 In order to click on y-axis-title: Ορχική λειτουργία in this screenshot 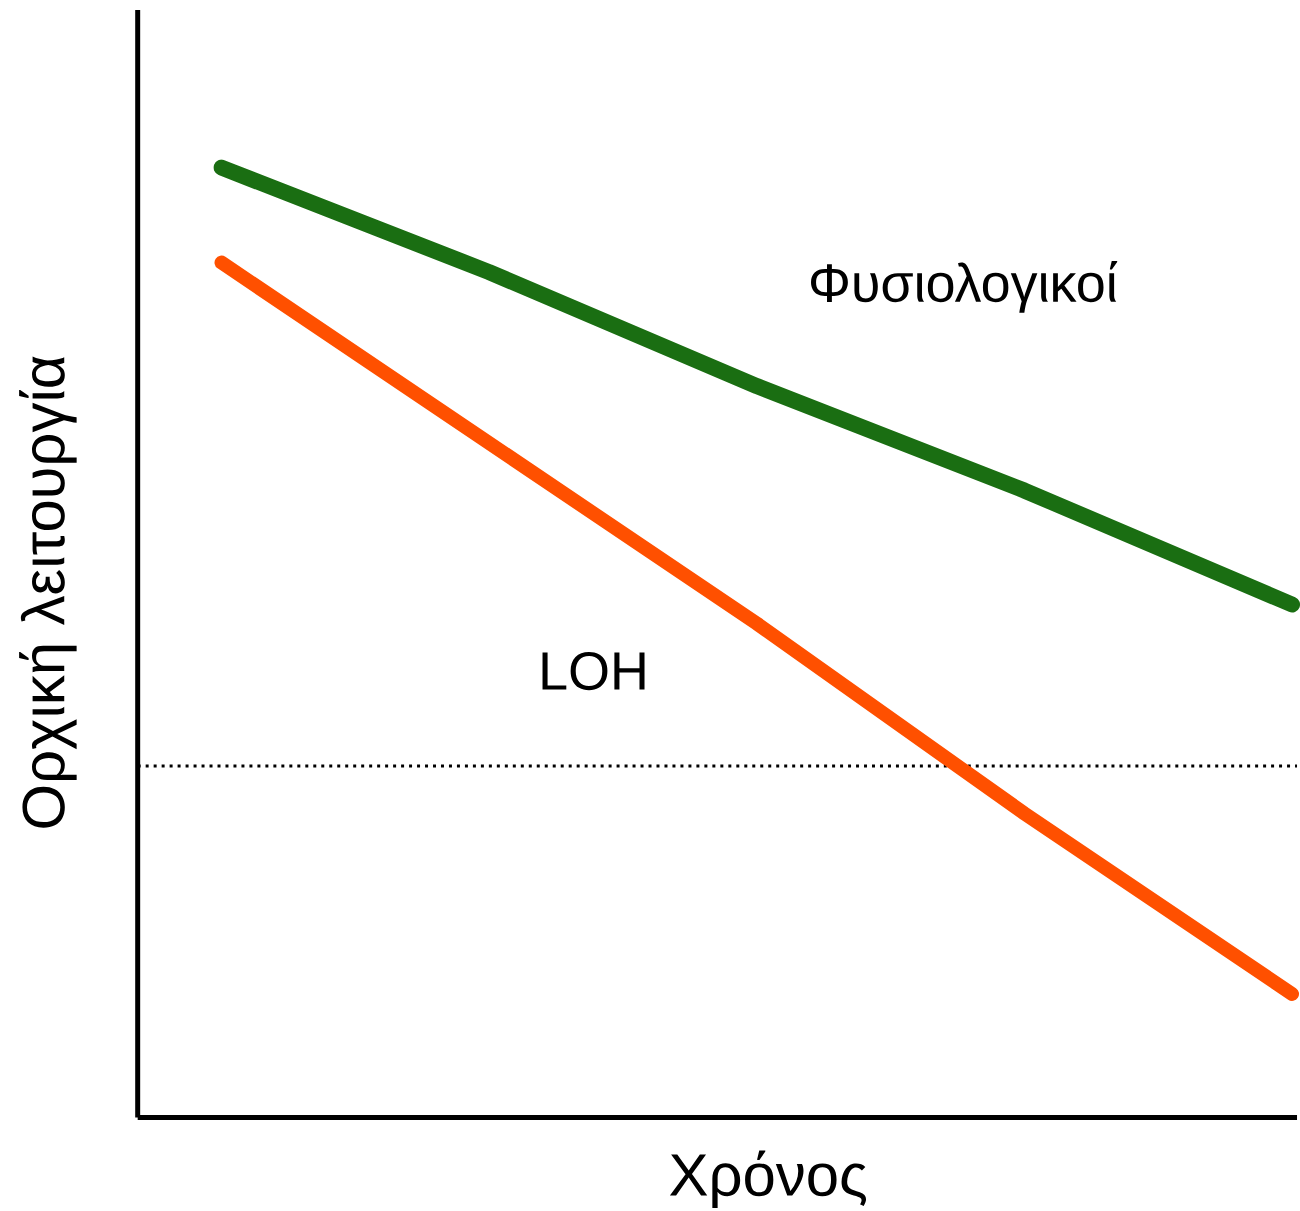, I will do `click(48, 592)`.